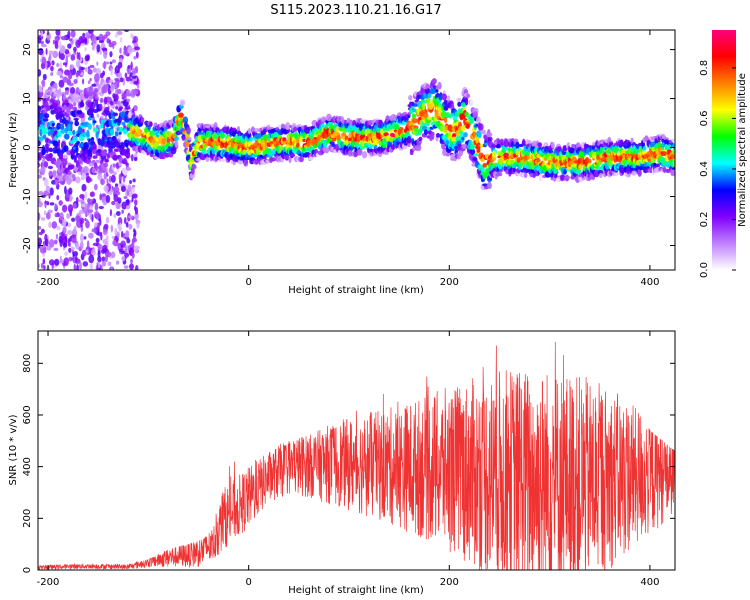 Image resolution: width=750 pixels, height=600 pixels. I want to click on snr-y-tick-label: 200, so click(27, 518).